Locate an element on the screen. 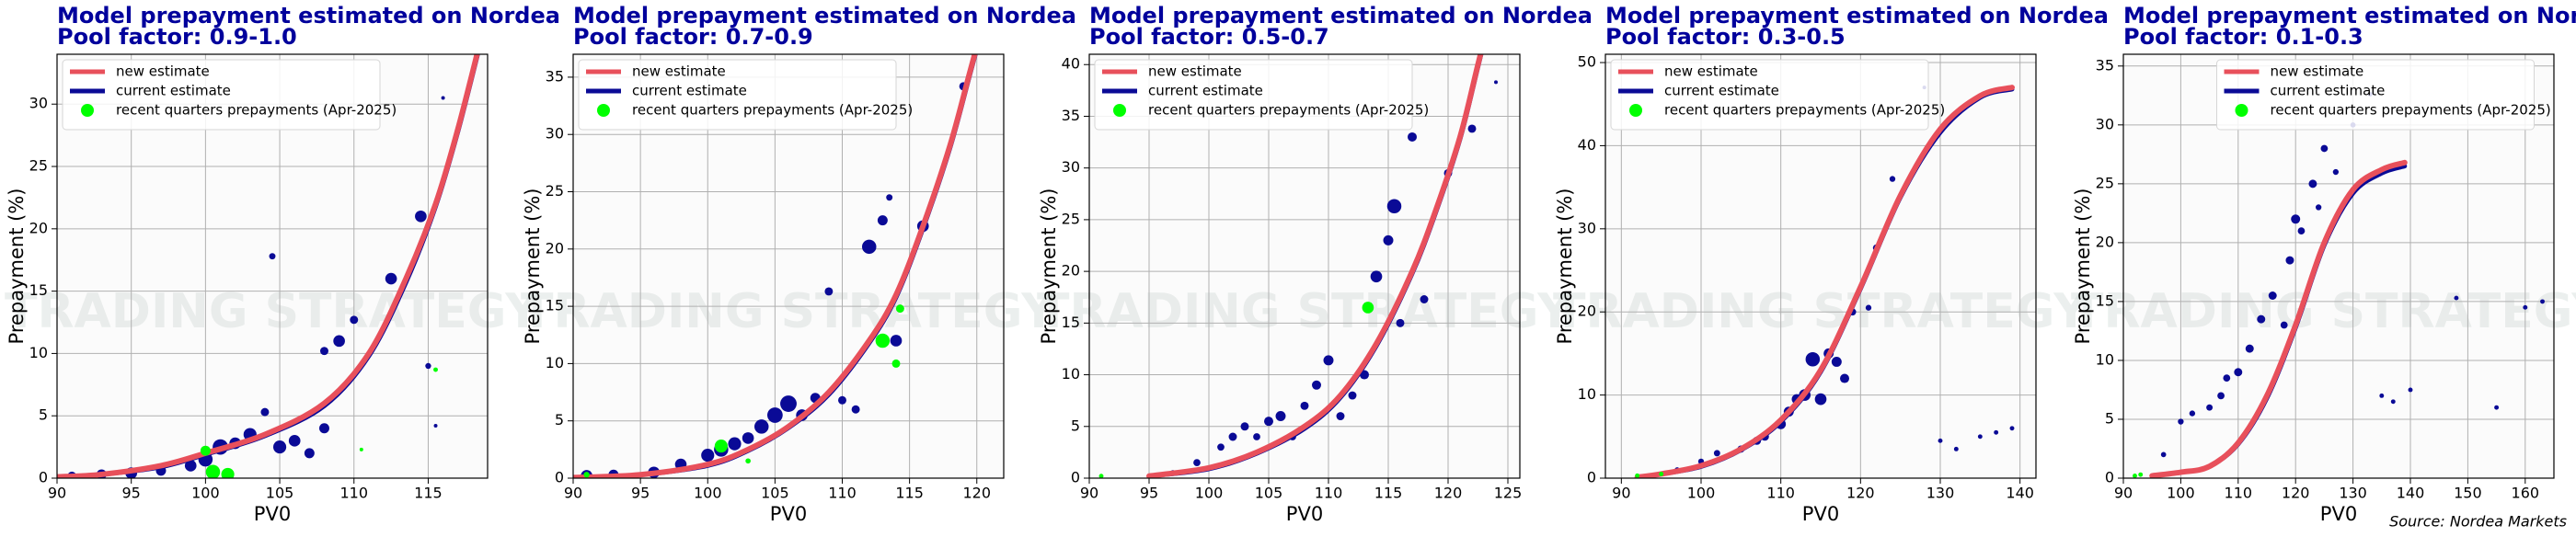 This screenshot has height=537, width=2576. y-tick-label: 20 is located at coordinates (38, 227).